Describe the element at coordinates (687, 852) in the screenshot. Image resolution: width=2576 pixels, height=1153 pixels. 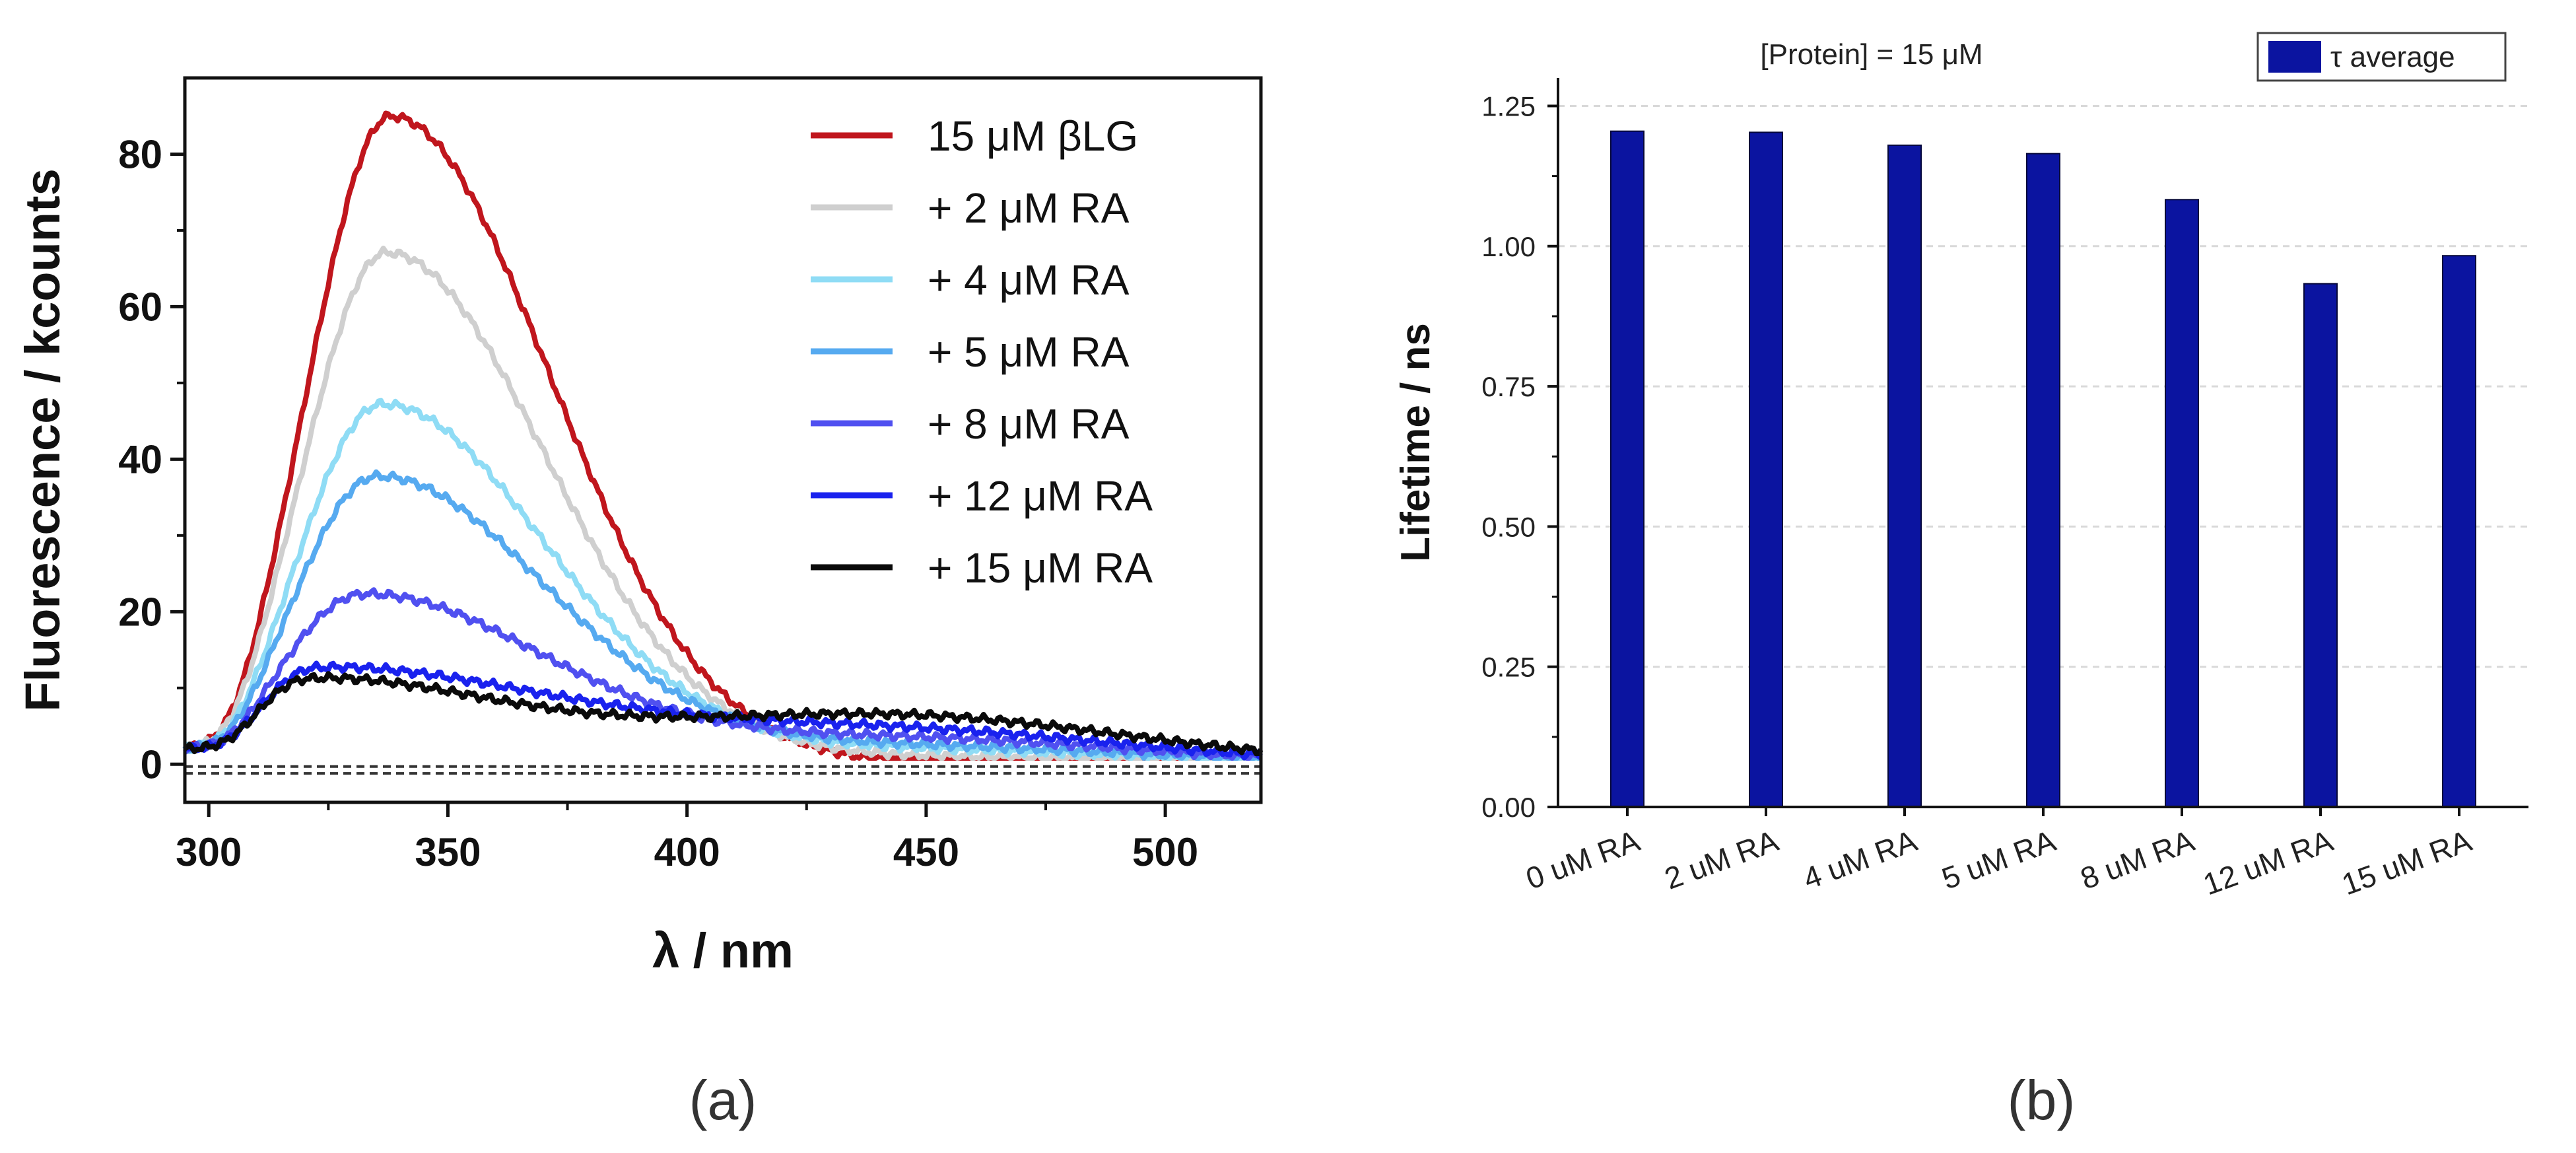
I see `x-tick-label-a-2: 400` at that location.